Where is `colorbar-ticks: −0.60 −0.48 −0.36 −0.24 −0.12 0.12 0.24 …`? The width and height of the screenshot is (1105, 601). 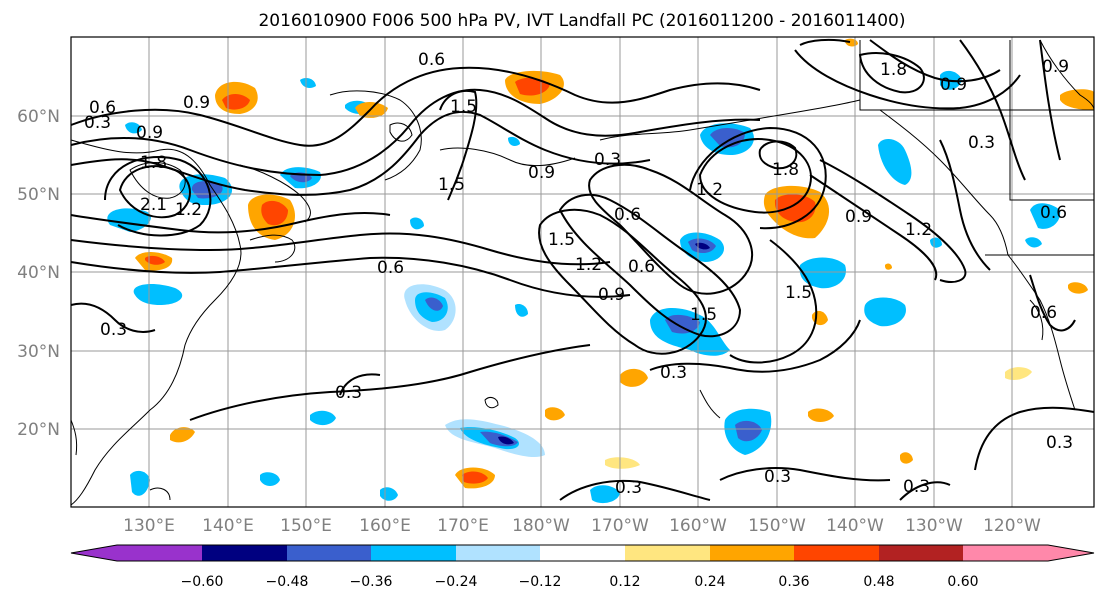 colorbar-ticks: −0.60 −0.48 −0.36 −0.24 −0.12 0.12 0.24 … is located at coordinates (580, 582).